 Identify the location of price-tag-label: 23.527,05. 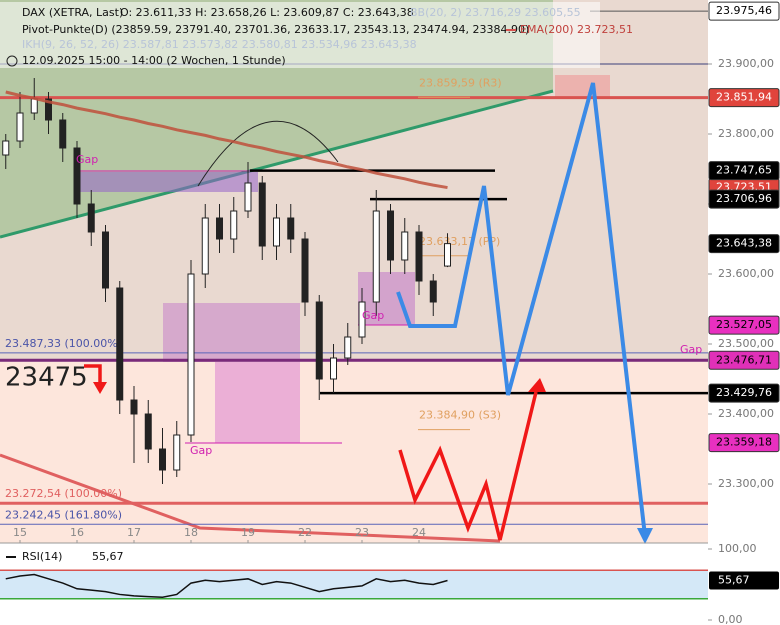
(744, 324).